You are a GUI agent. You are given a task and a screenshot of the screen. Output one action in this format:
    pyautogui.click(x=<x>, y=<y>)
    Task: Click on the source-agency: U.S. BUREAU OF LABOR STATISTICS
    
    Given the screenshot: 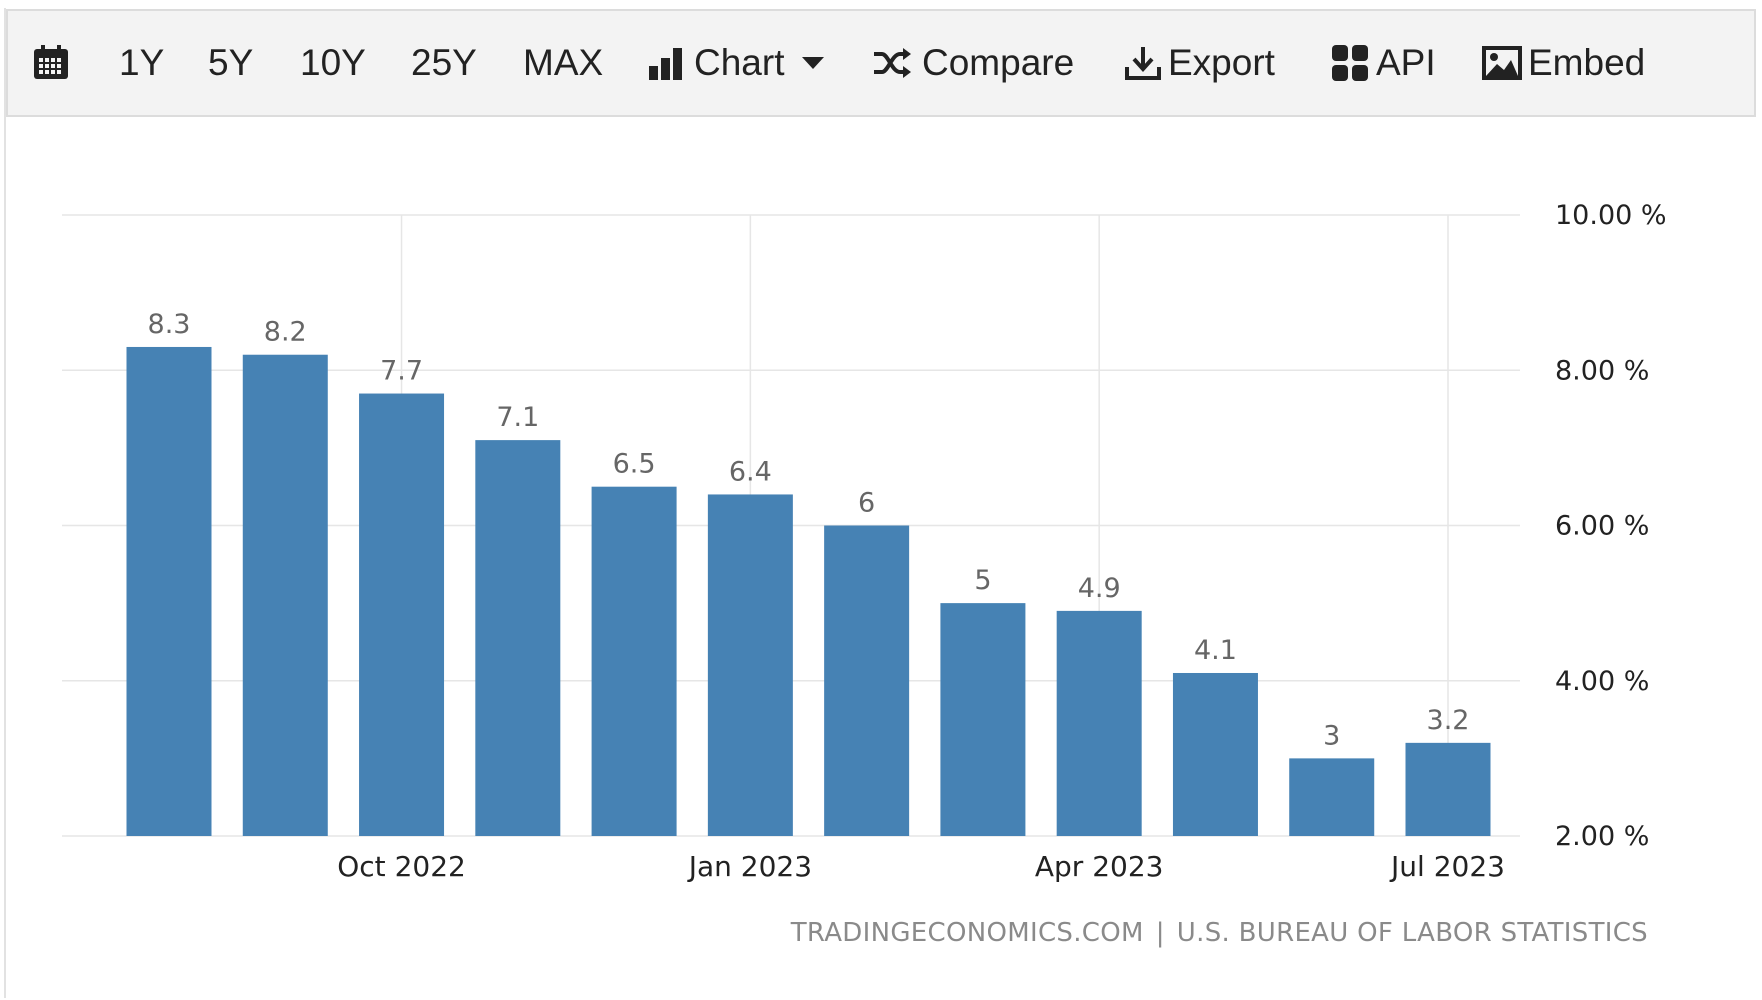 What is the action you would take?
    pyautogui.click(x=1412, y=933)
    